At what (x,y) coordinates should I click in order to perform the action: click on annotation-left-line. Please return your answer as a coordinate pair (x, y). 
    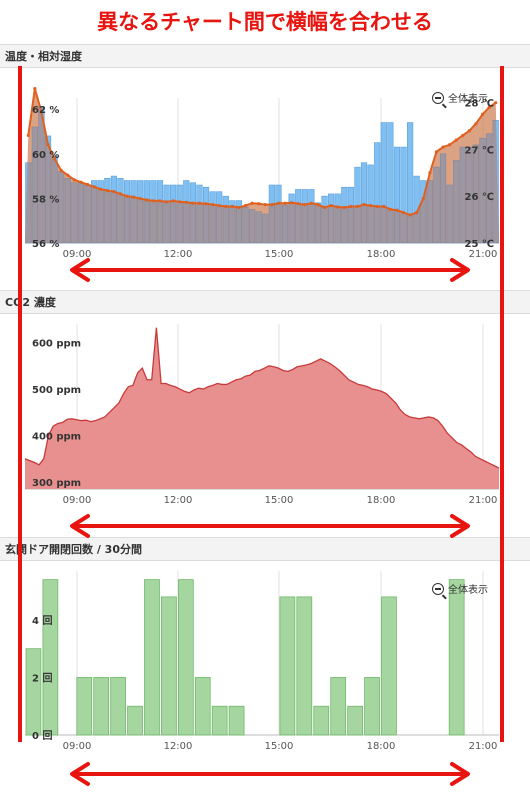
    Looking at the image, I should click on (20, 404).